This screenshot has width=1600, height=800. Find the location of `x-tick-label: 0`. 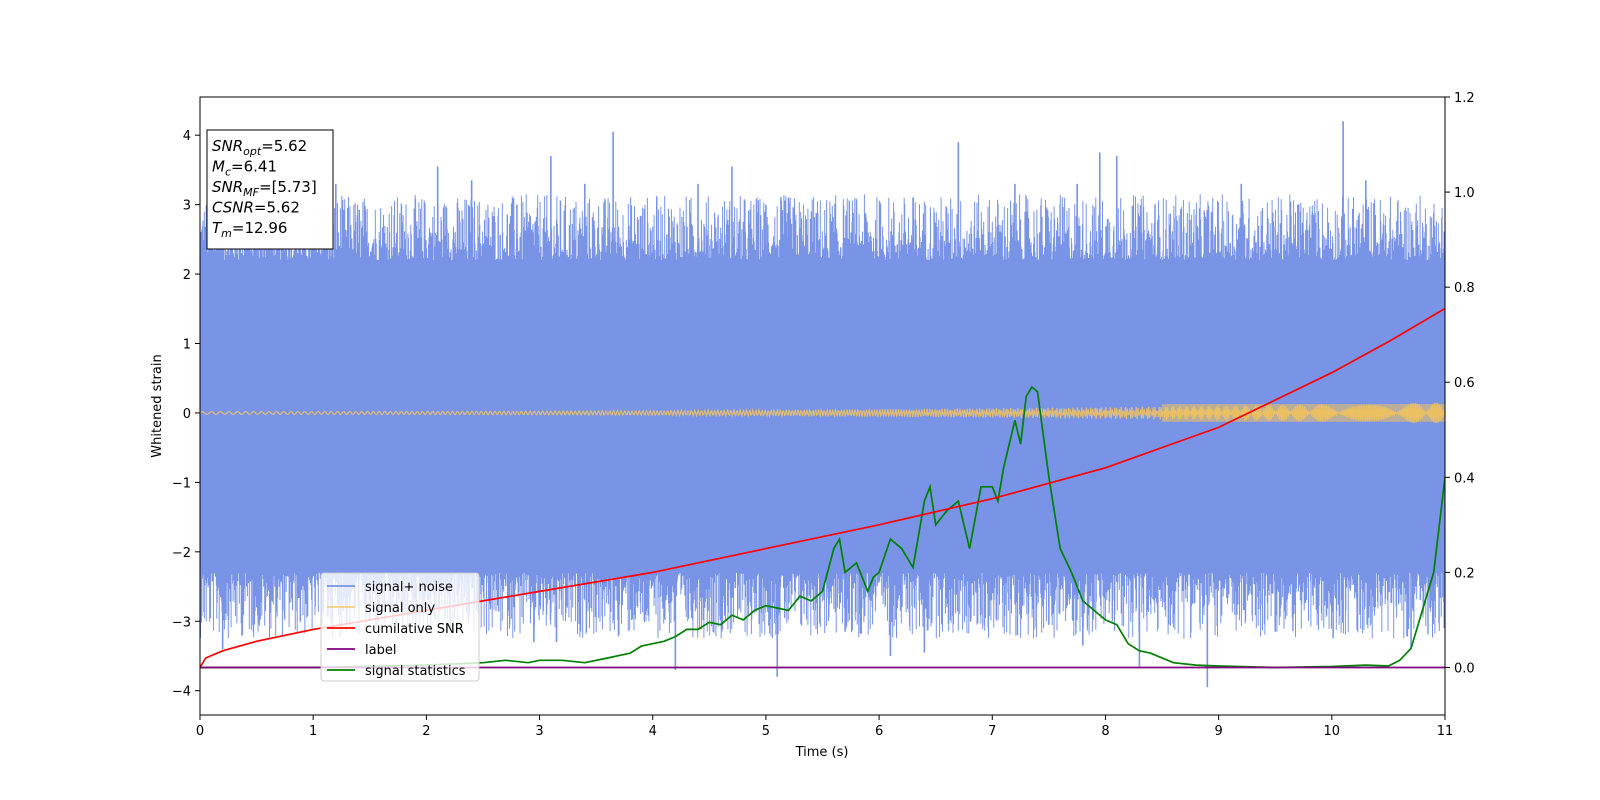

x-tick-label: 0 is located at coordinates (200, 731).